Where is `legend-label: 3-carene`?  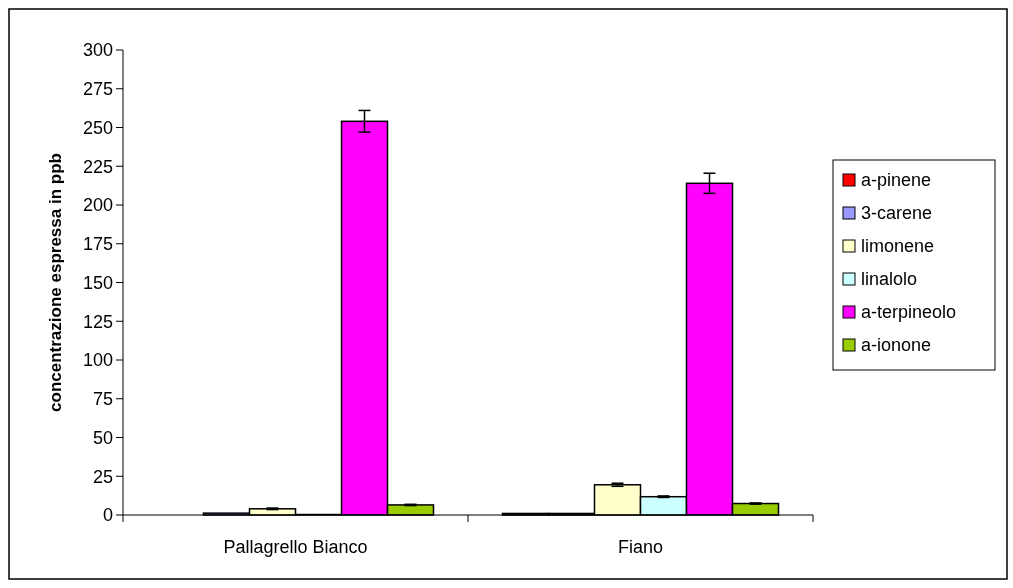
legend-label: 3-carene is located at coordinates (897, 213).